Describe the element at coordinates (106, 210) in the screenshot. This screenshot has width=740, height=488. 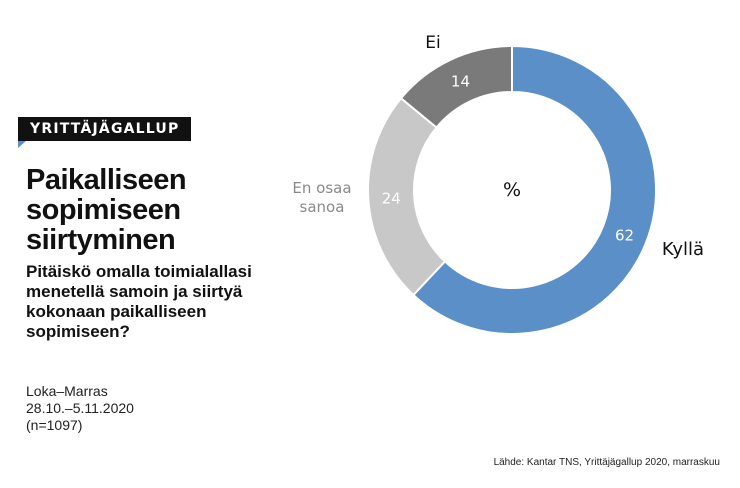
I see `chart-title: Paikalliseen sopimiseen siirtyminen` at that location.